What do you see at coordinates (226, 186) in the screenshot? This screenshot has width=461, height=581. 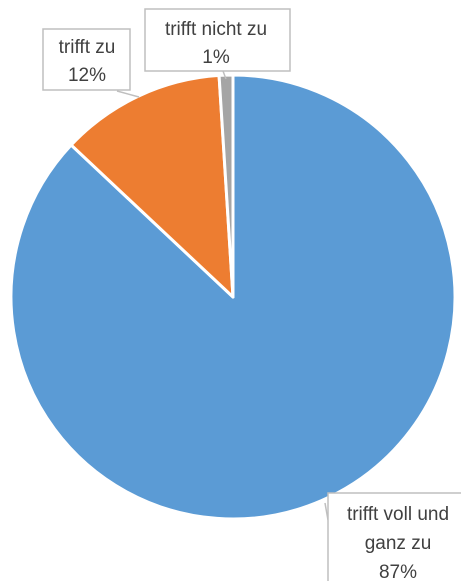 I see `pie-slice-trifft-nicht-zu` at bounding box center [226, 186].